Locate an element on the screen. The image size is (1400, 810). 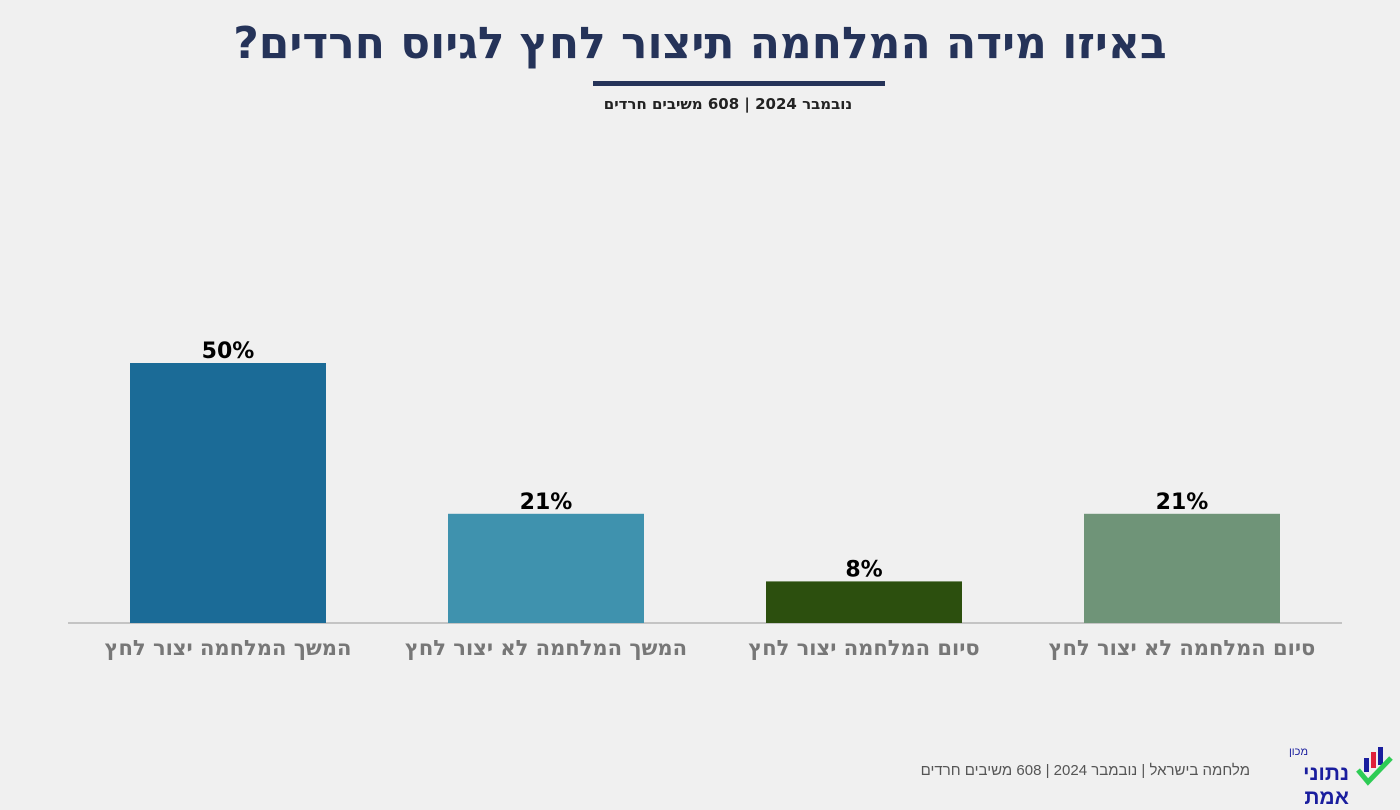
checkmark-logo-icon is located at coordinates (1374, 766).